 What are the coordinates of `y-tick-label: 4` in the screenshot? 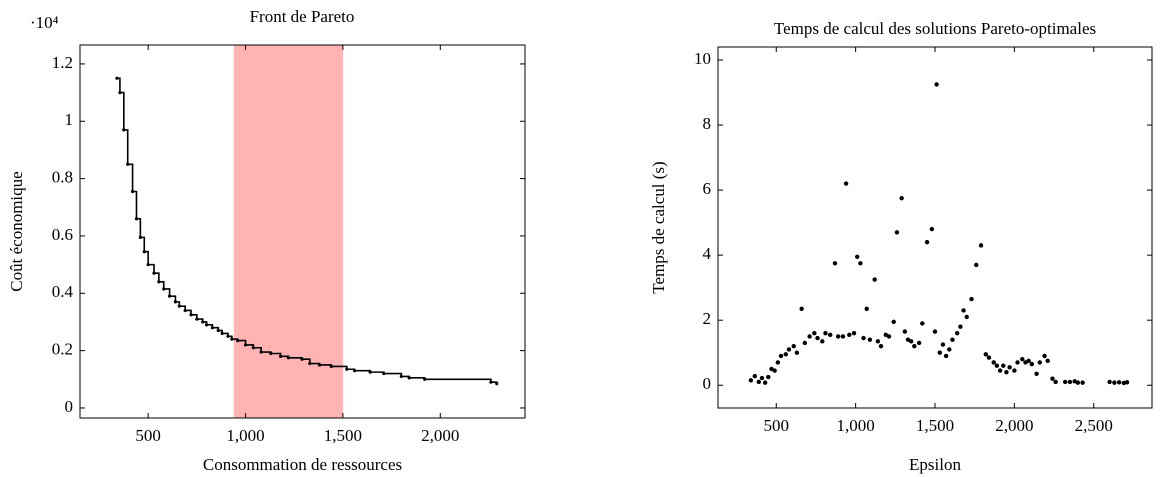 It's located at (707, 253).